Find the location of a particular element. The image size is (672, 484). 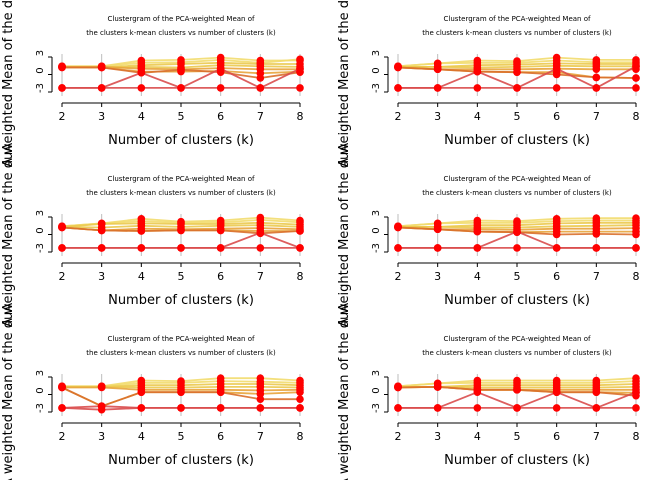

data-point-s7-k4 is located at coordinates (141, 392).